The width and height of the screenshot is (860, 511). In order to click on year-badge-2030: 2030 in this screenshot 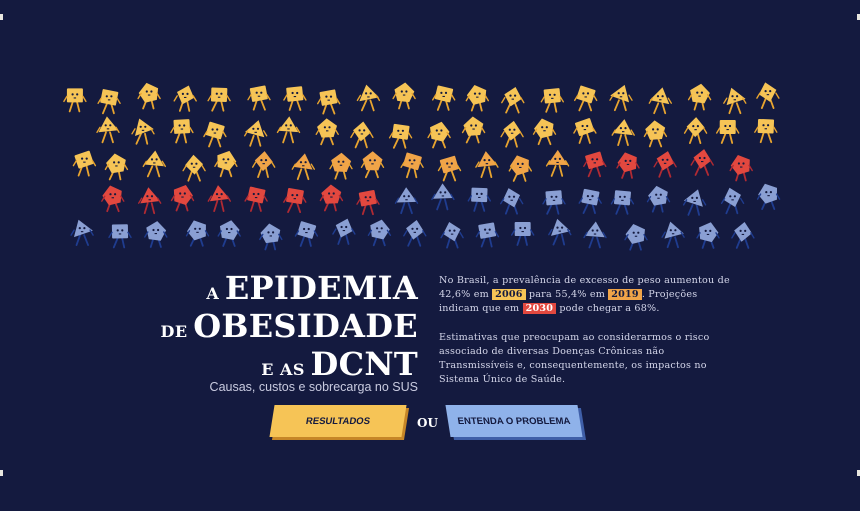, I will do `click(539, 309)`.